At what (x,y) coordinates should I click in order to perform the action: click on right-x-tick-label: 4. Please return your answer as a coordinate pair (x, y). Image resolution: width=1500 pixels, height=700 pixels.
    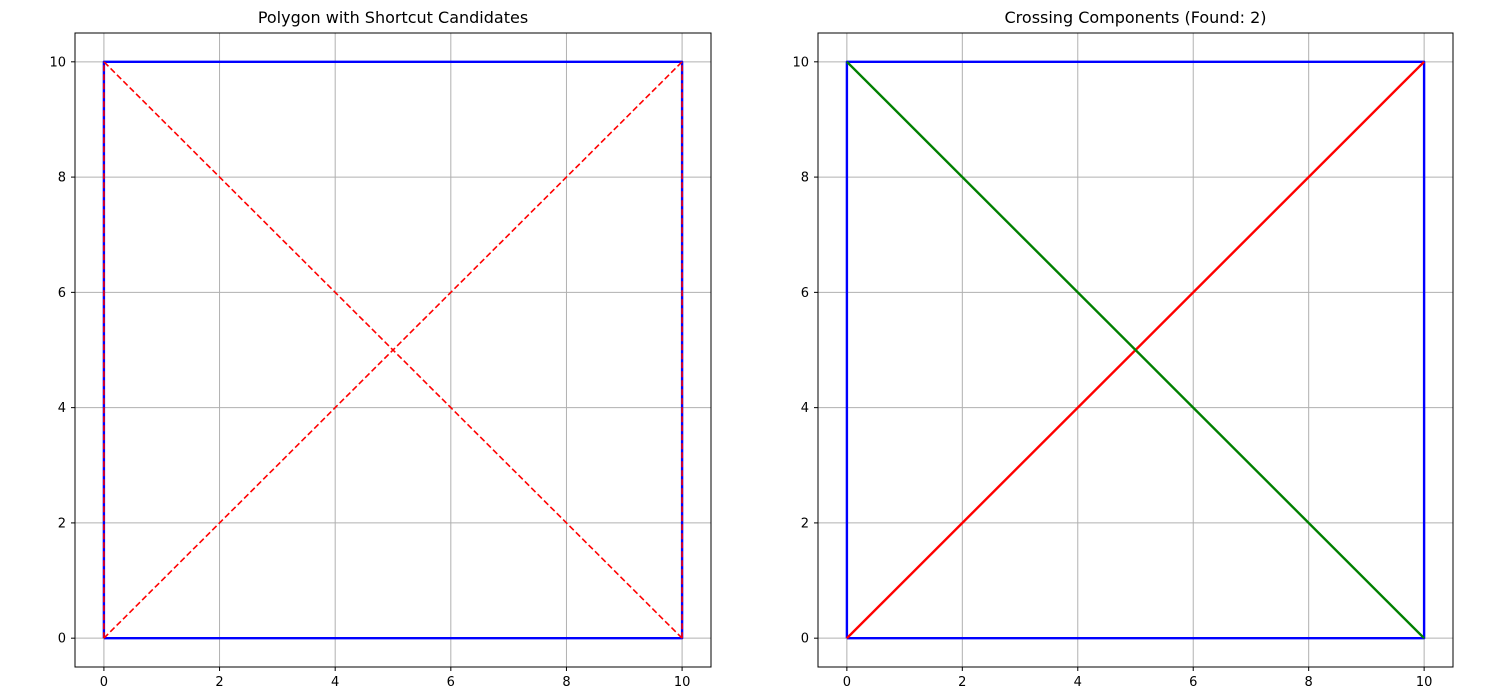
    Looking at the image, I should click on (1078, 682).